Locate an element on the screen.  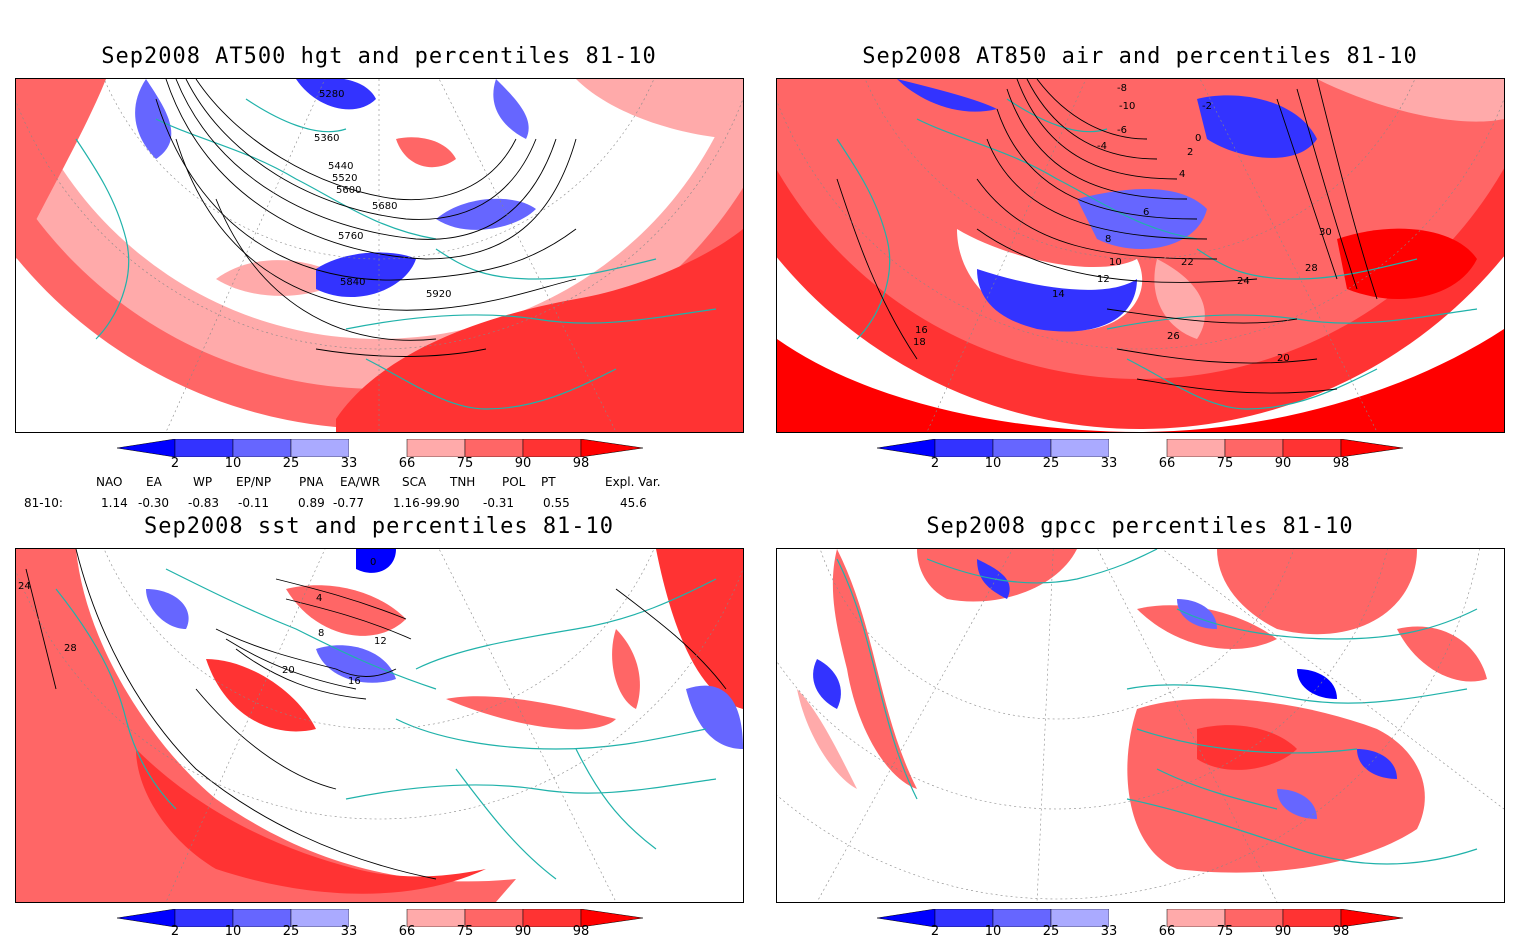
index-header: WP is located at coordinates (203, 482).